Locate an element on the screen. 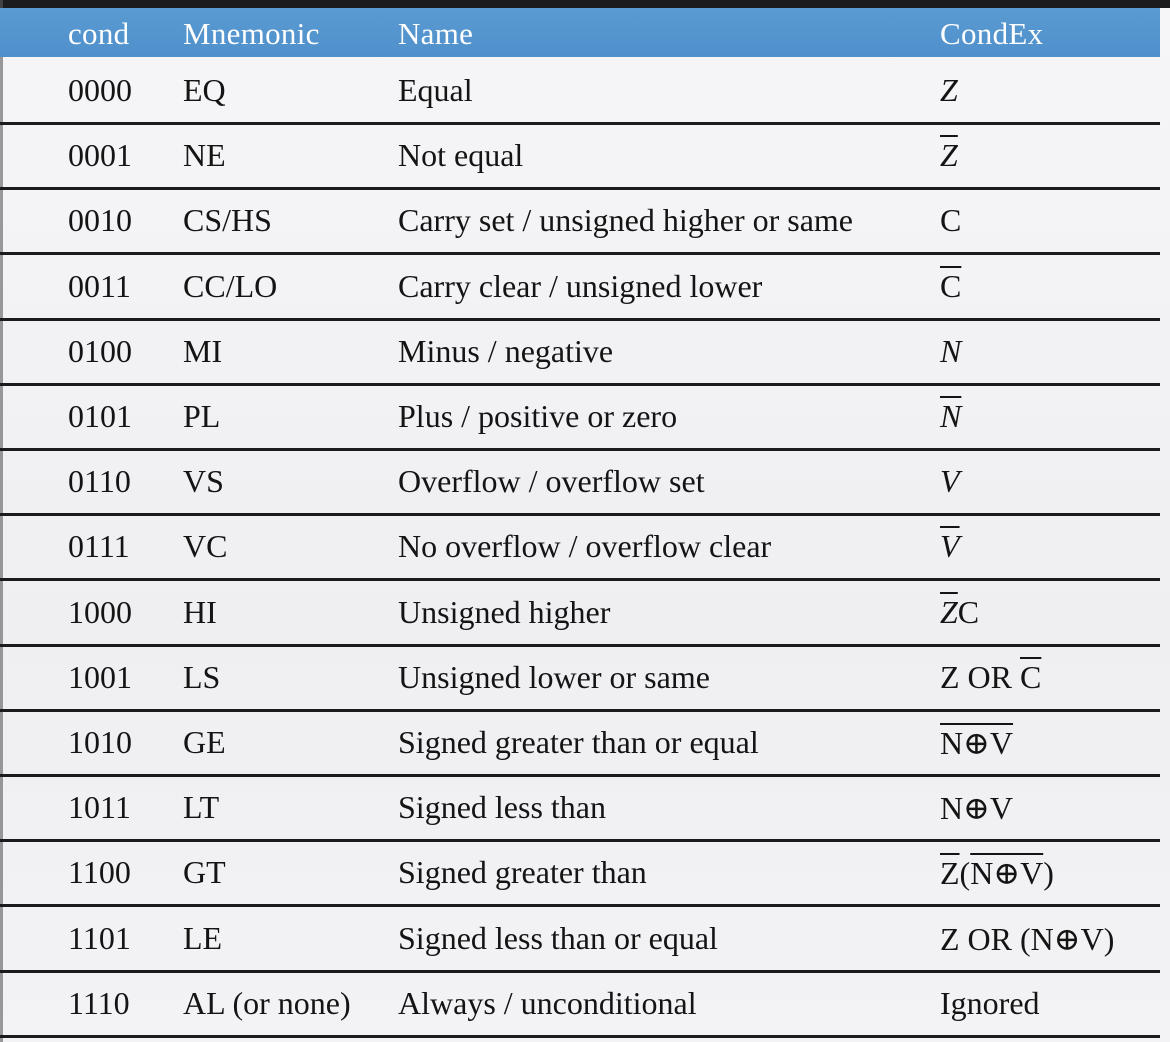 Image resolution: width=1170 pixels, height=1042 pixels. cell-cond: 0001 is located at coordinates (100, 155).